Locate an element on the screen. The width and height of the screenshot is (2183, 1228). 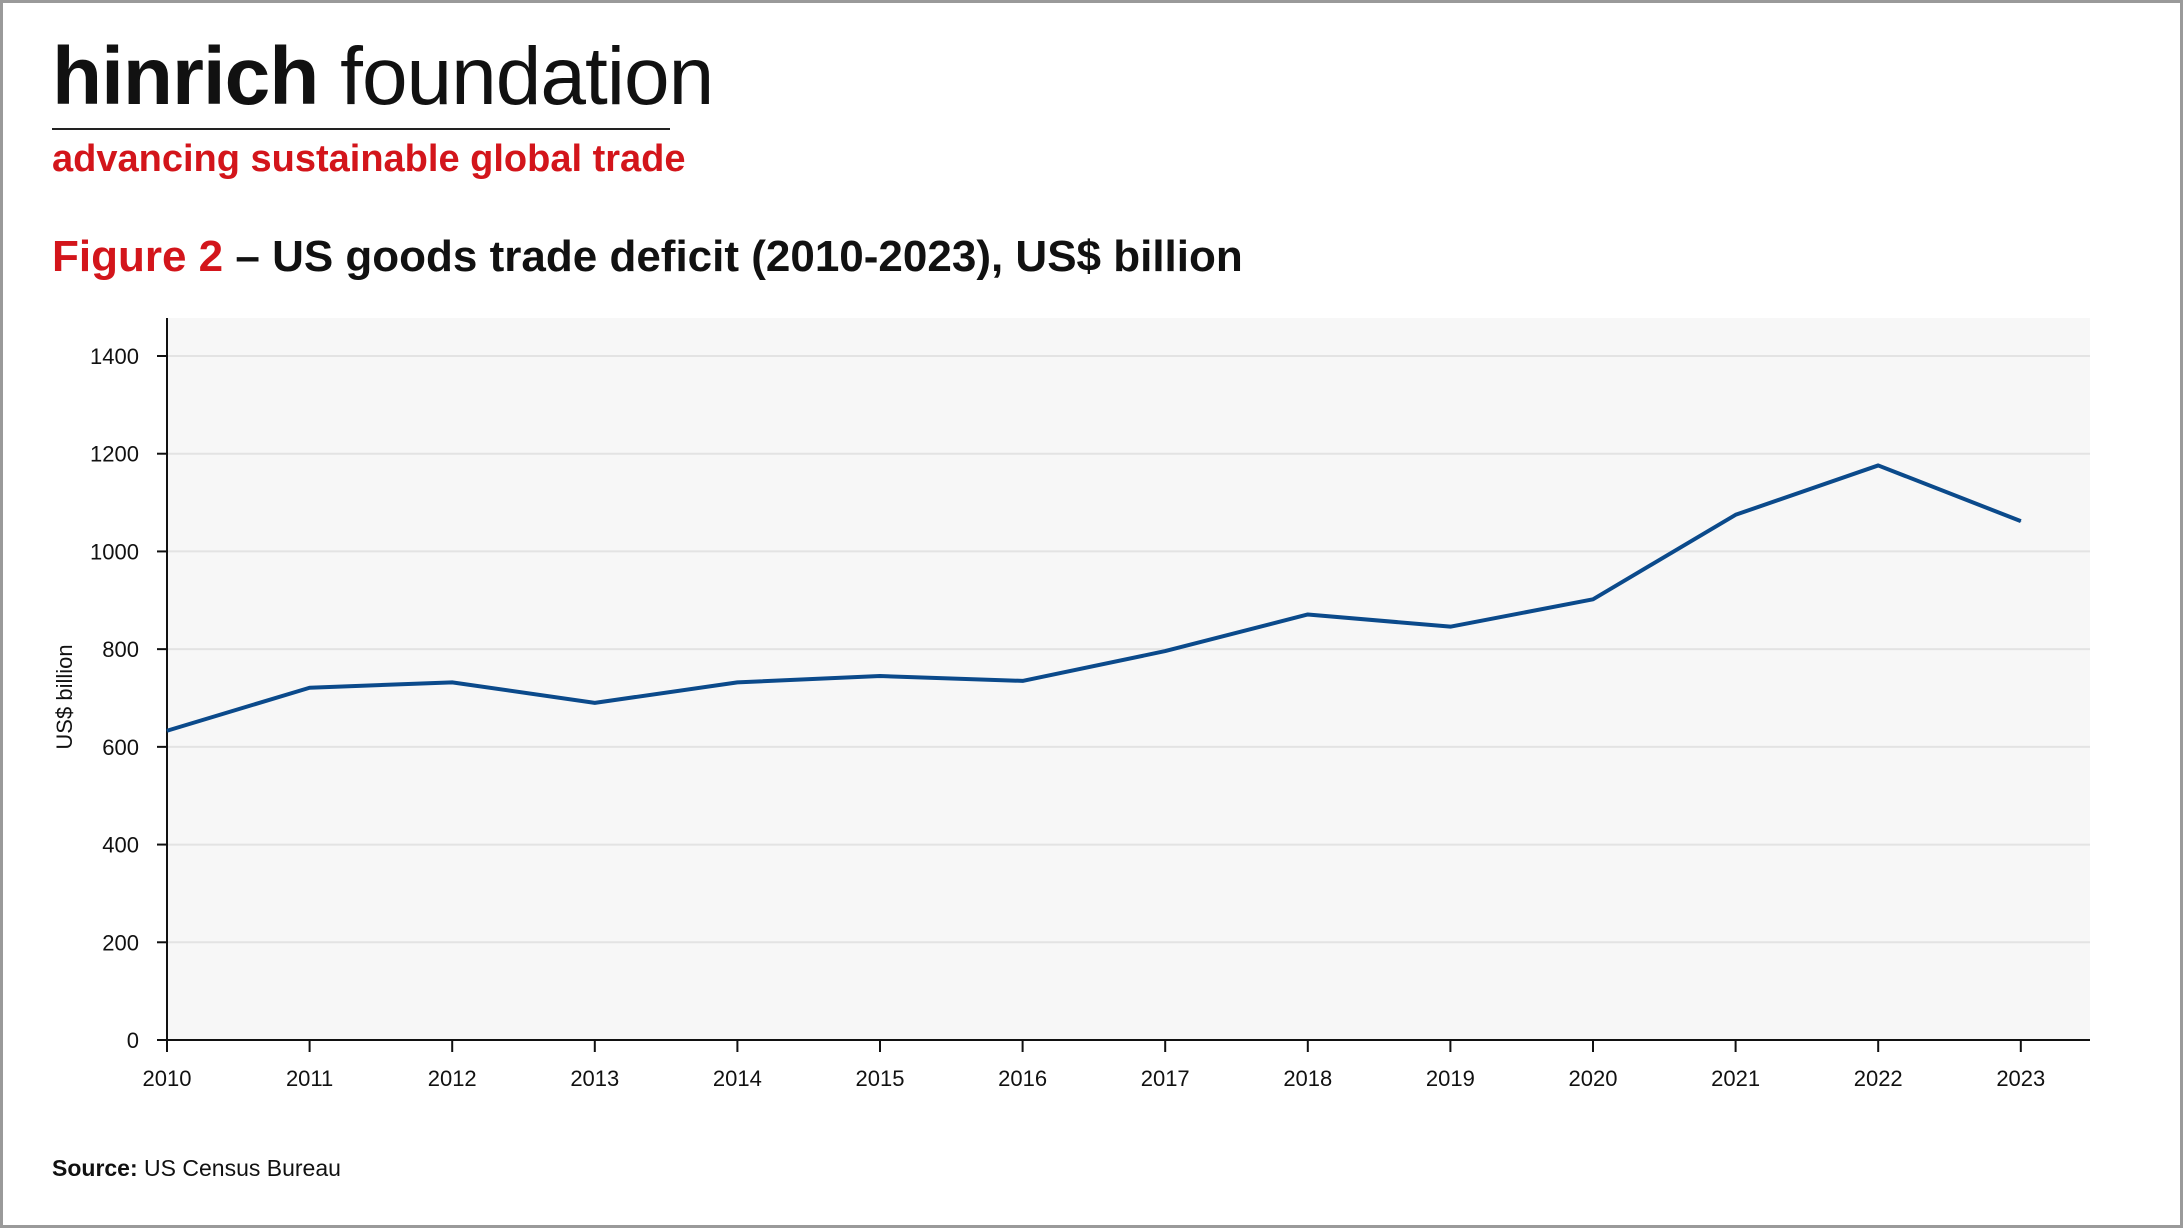
logo-wordmark: hinrich foundation is located at coordinates (383, 83).